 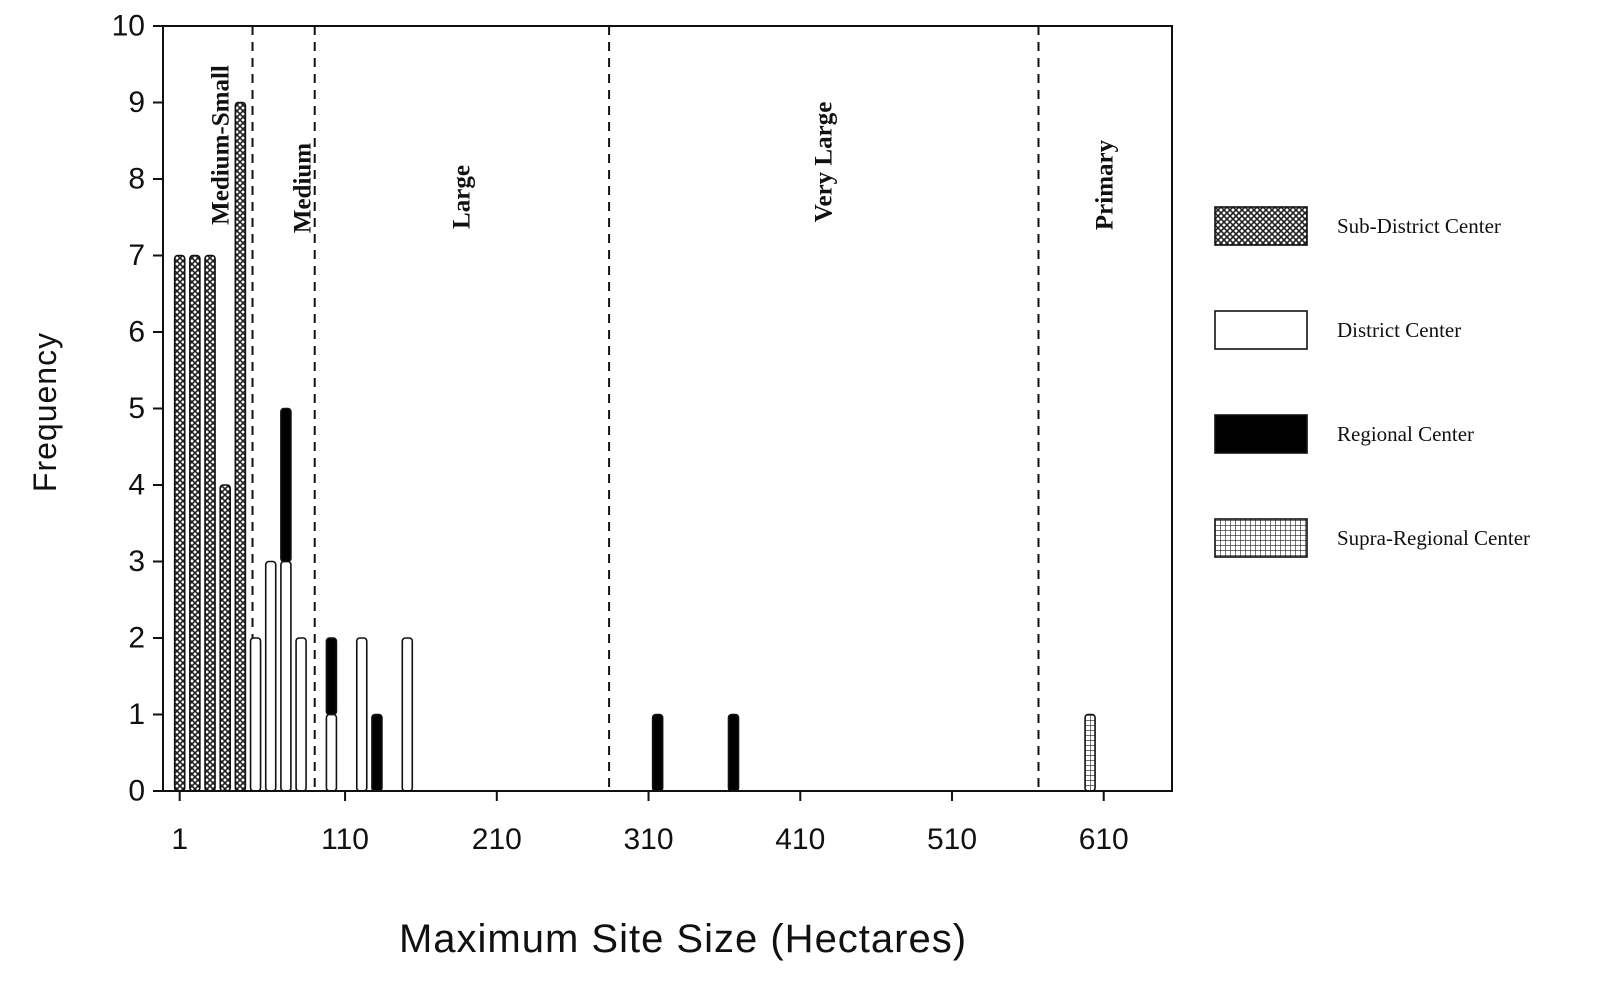 What do you see at coordinates (1105, 184) in the screenshot?
I see `zone-label: Primary` at bounding box center [1105, 184].